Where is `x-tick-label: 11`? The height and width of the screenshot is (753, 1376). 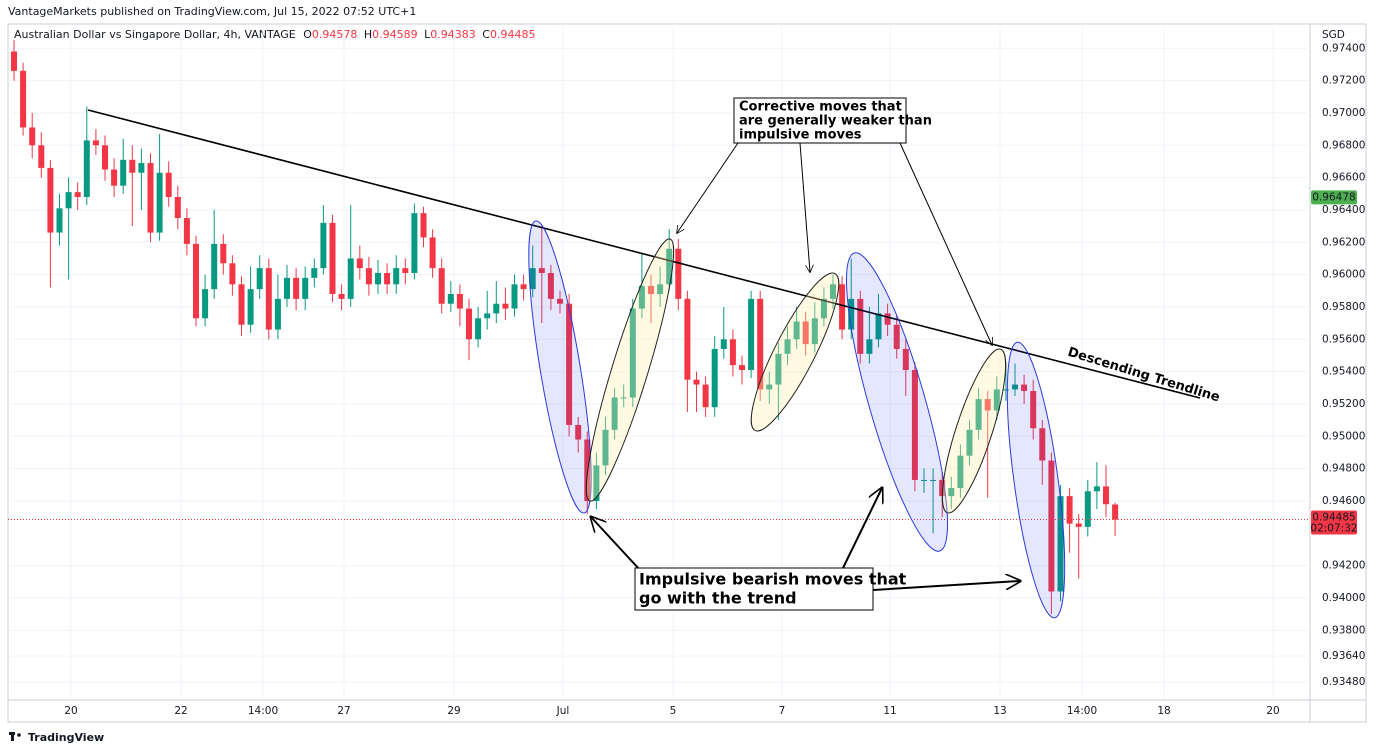 x-tick-label: 11 is located at coordinates (889, 711).